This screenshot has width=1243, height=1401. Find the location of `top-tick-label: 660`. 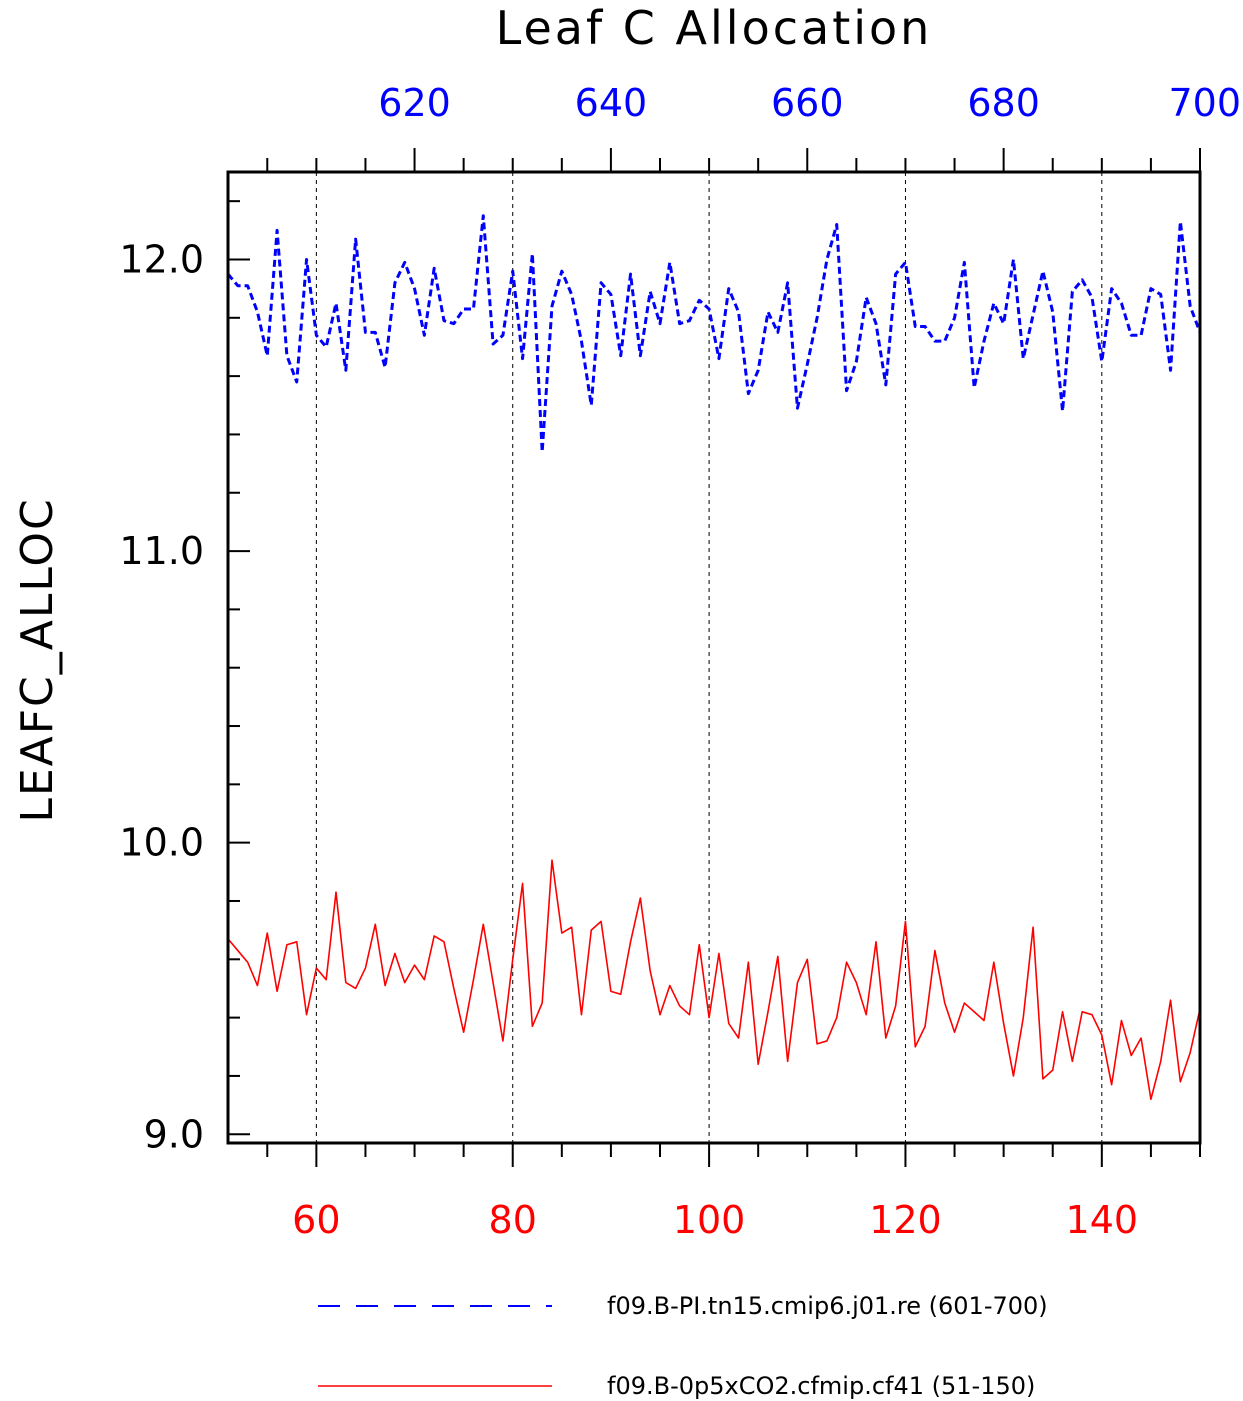

top-tick-label: 660 is located at coordinates (807, 103).